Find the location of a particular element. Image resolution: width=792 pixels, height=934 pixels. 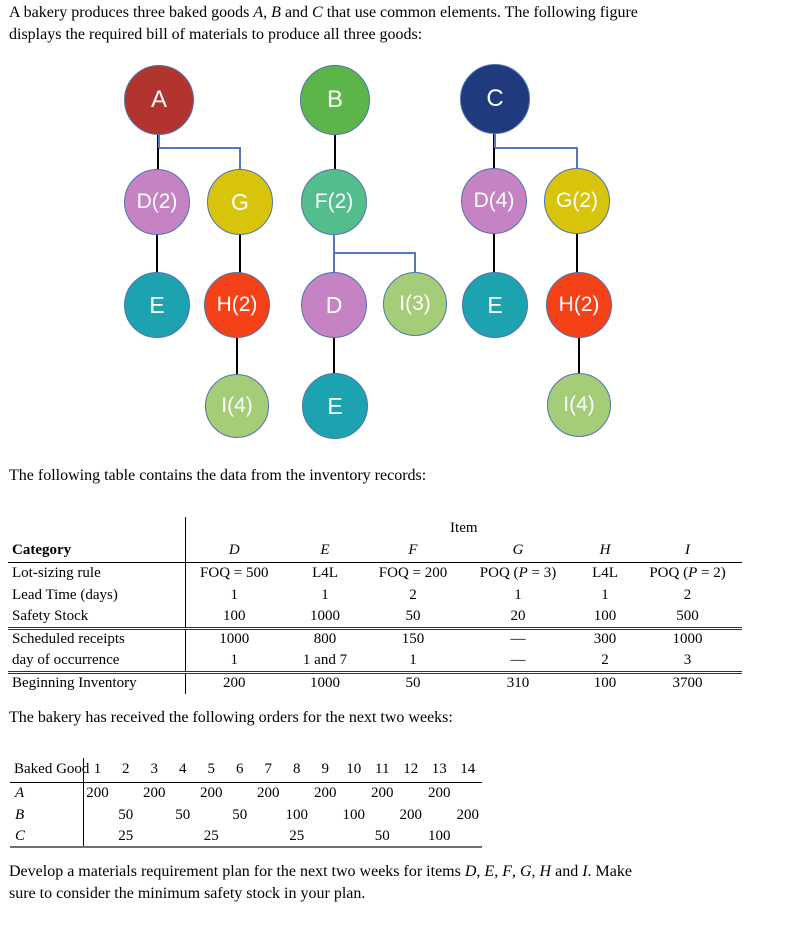

orders-day-header: 14 is located at coordinates (467, 770).